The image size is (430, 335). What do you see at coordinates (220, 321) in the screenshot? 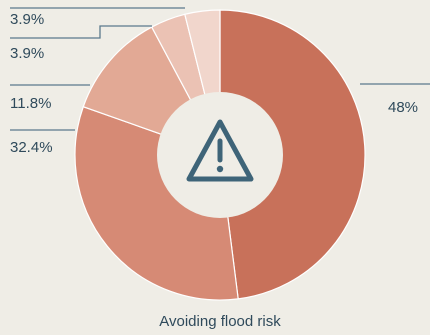
I see `chart-caption: Avoiding flood risk` at bounding box center [220, 321].